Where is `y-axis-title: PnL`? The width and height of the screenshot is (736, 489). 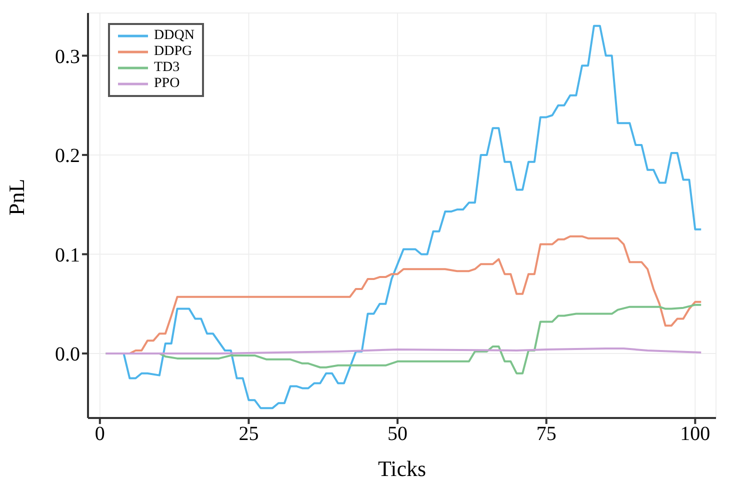 y-axis-title: PnL is located at coordinates (16, 197).